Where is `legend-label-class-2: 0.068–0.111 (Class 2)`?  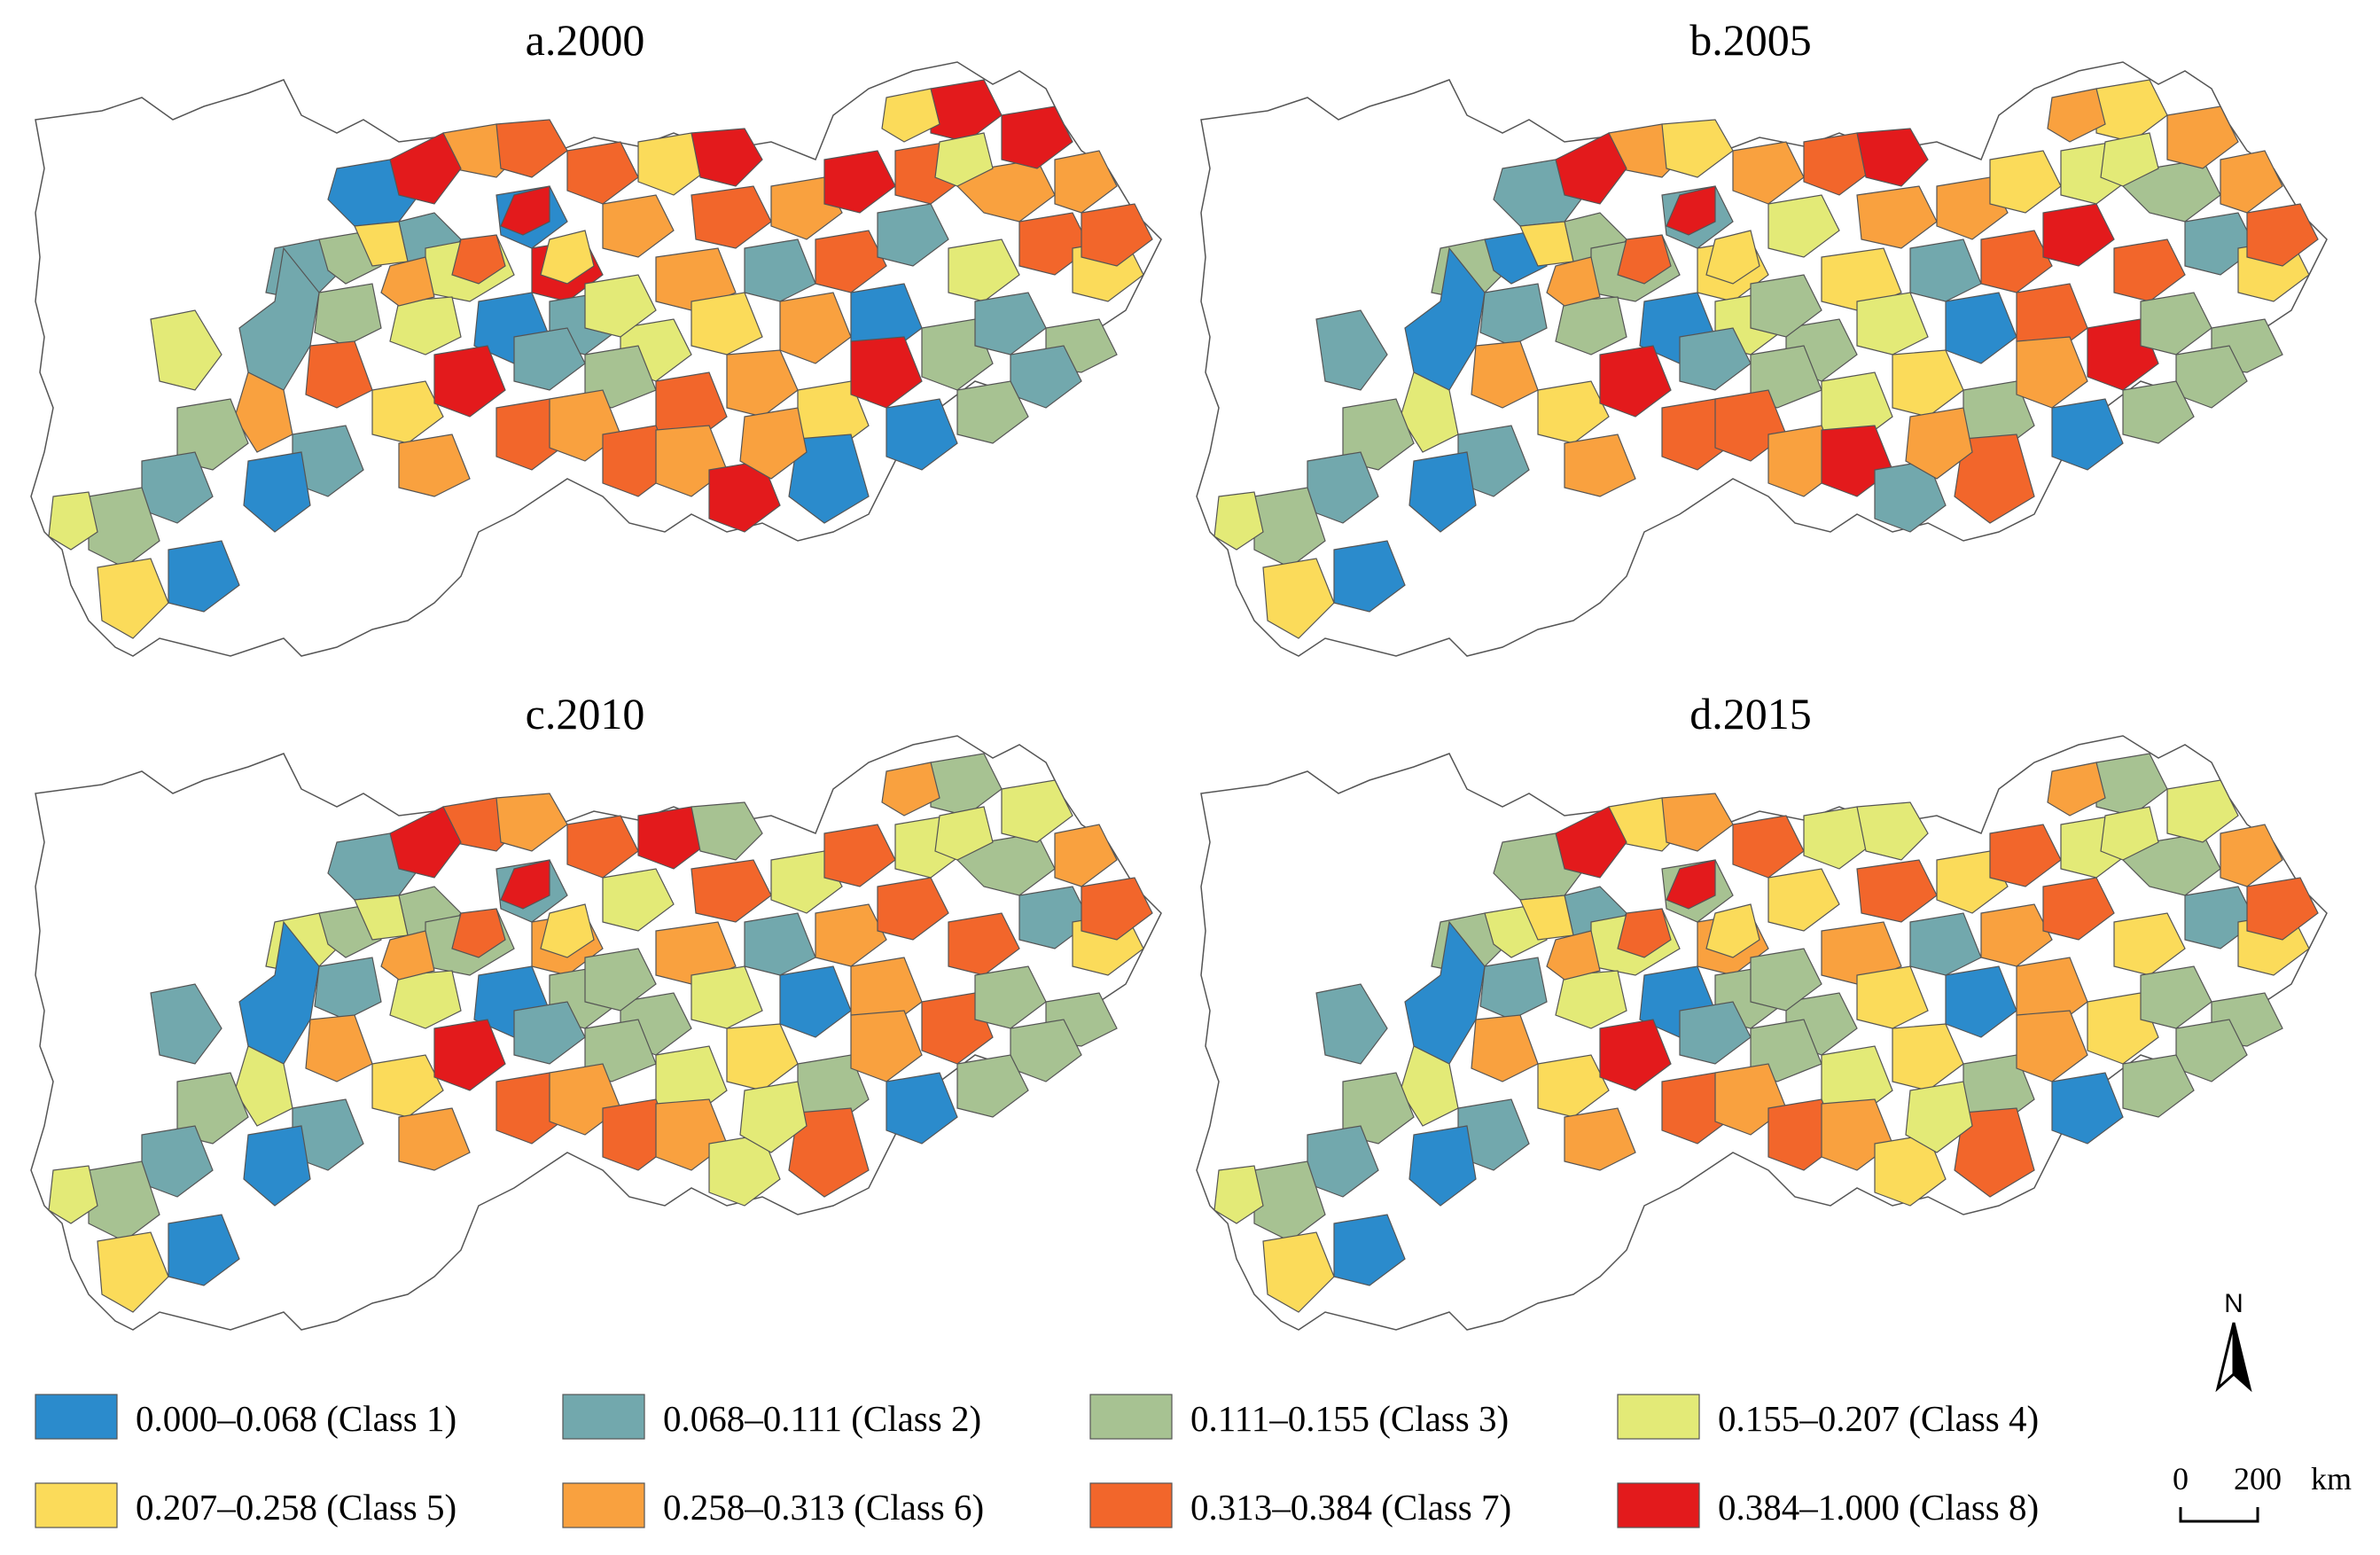 legend-label-class-2: 0.068–0.111 (Class 2) is located at coordinates (822, 1419).